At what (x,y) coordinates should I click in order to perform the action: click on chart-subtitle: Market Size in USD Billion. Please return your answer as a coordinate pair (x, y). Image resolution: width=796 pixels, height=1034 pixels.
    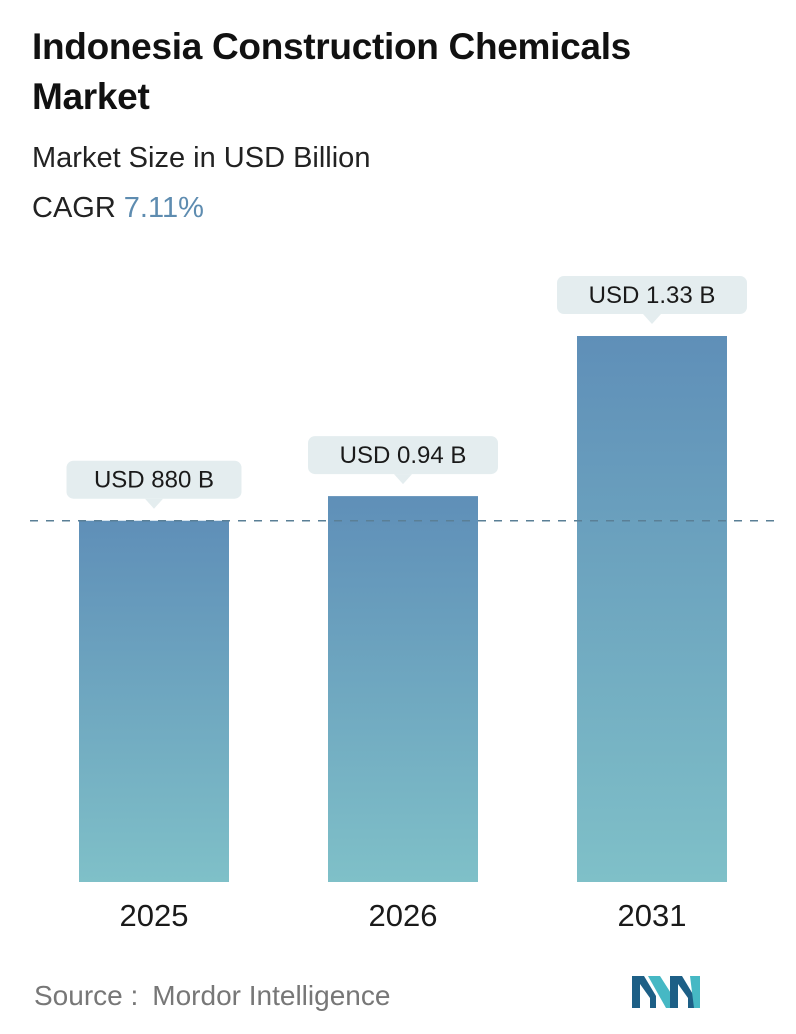
    Looking at the image, I should click on (201, 158).